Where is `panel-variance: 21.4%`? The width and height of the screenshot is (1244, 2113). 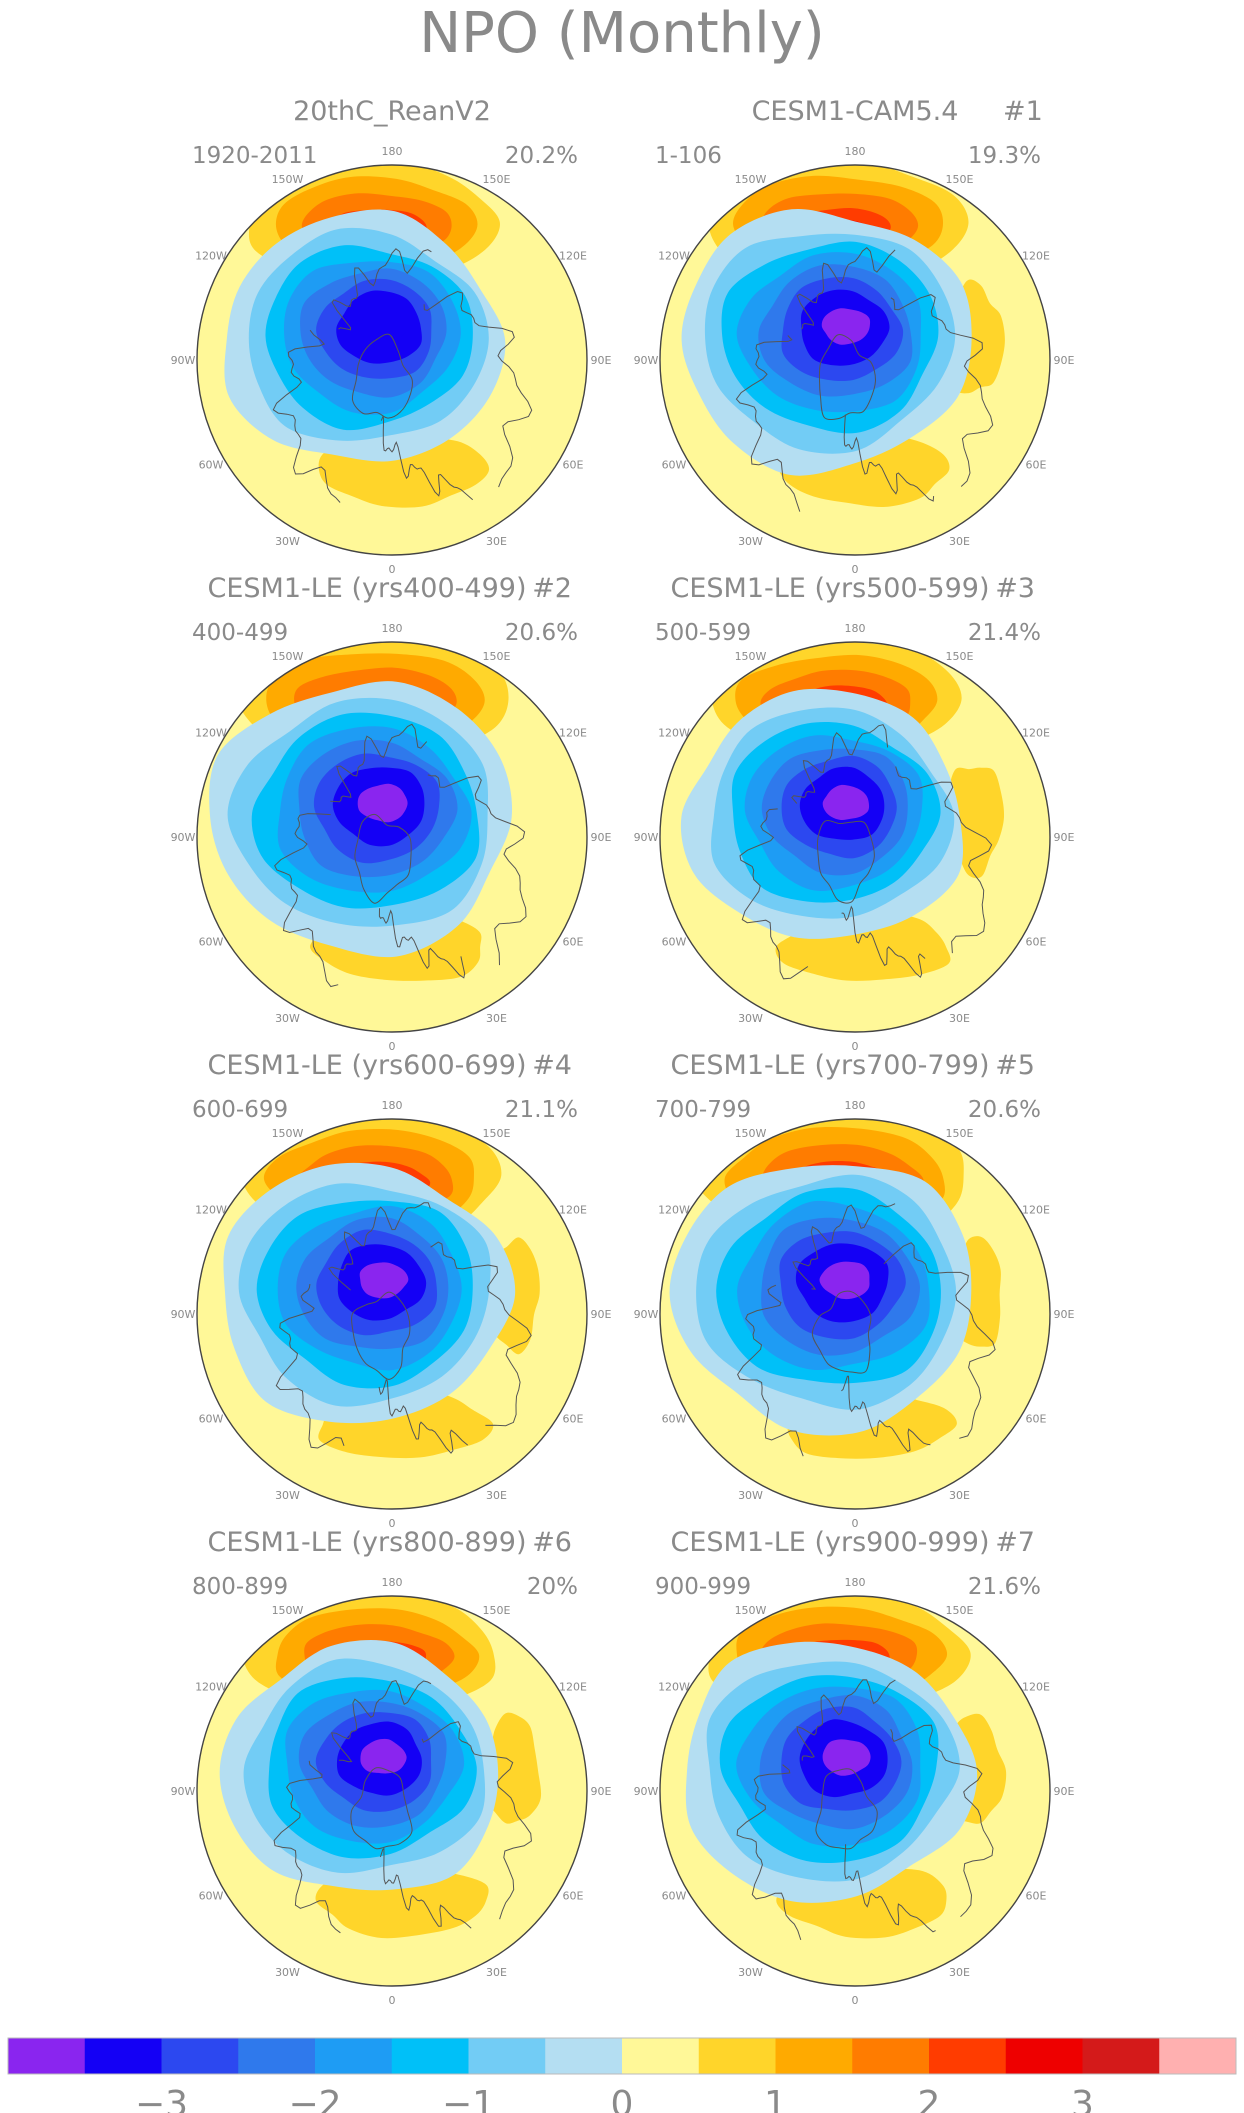
panel-variance: 21.4% is located at coordinates (1004, 633).